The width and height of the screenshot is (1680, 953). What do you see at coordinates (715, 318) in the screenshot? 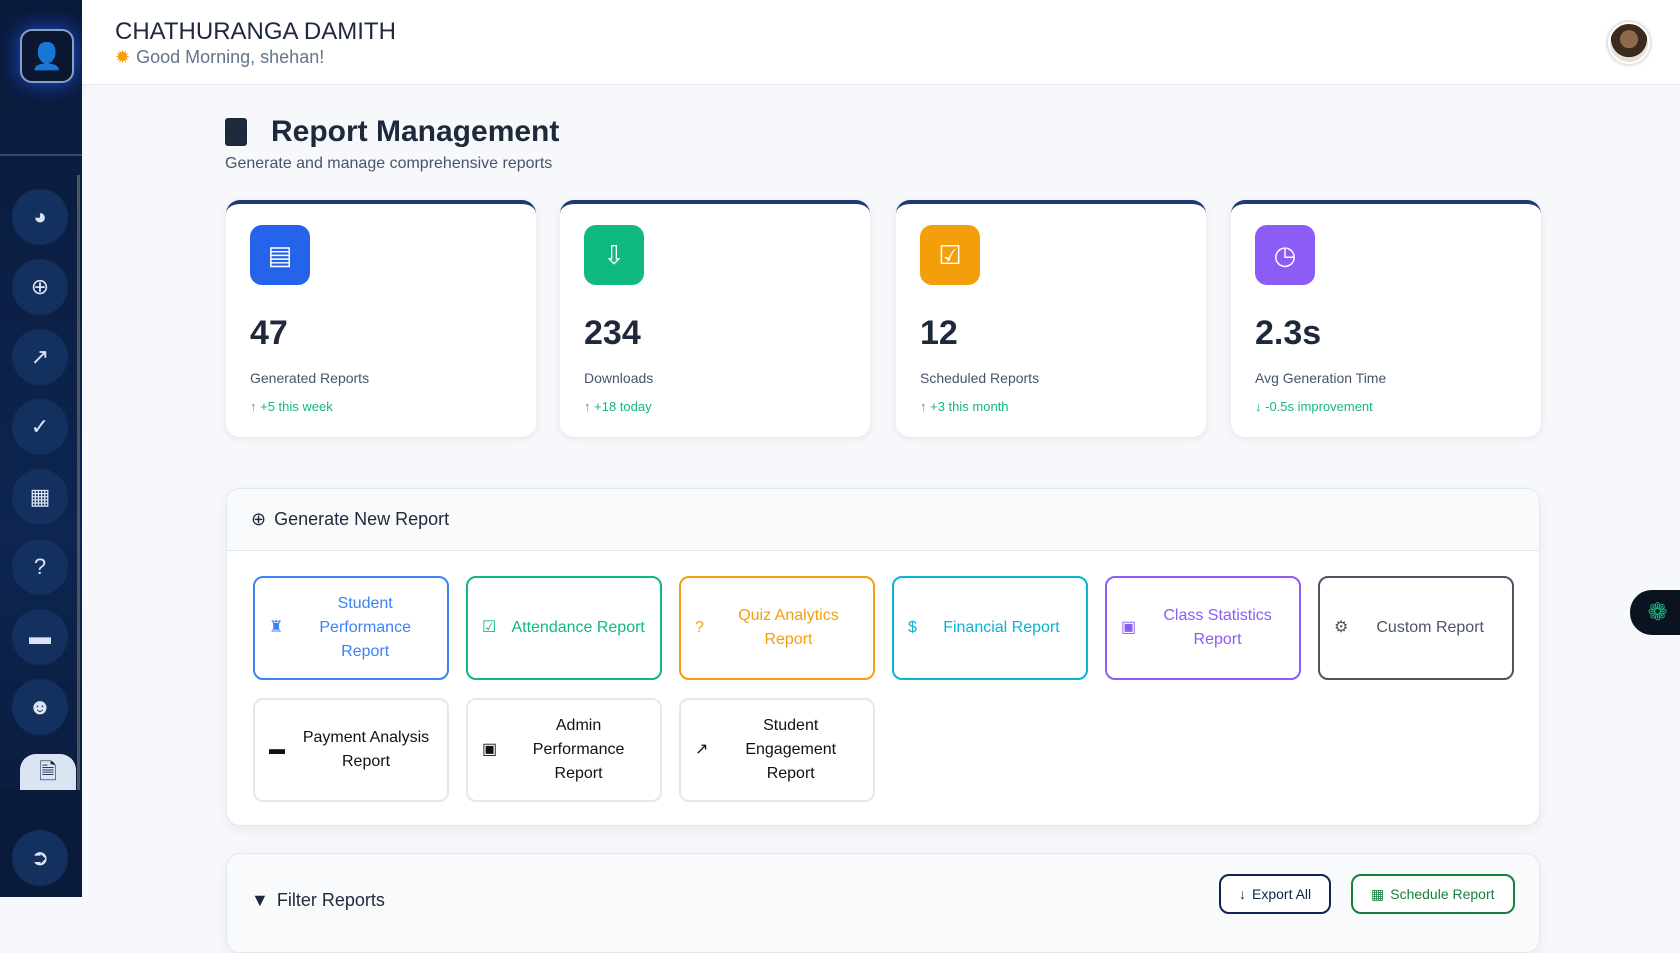
I see `stat-card: ⇩ 234 Downloads ↑ +18 today` at bounding box center [715, 318].